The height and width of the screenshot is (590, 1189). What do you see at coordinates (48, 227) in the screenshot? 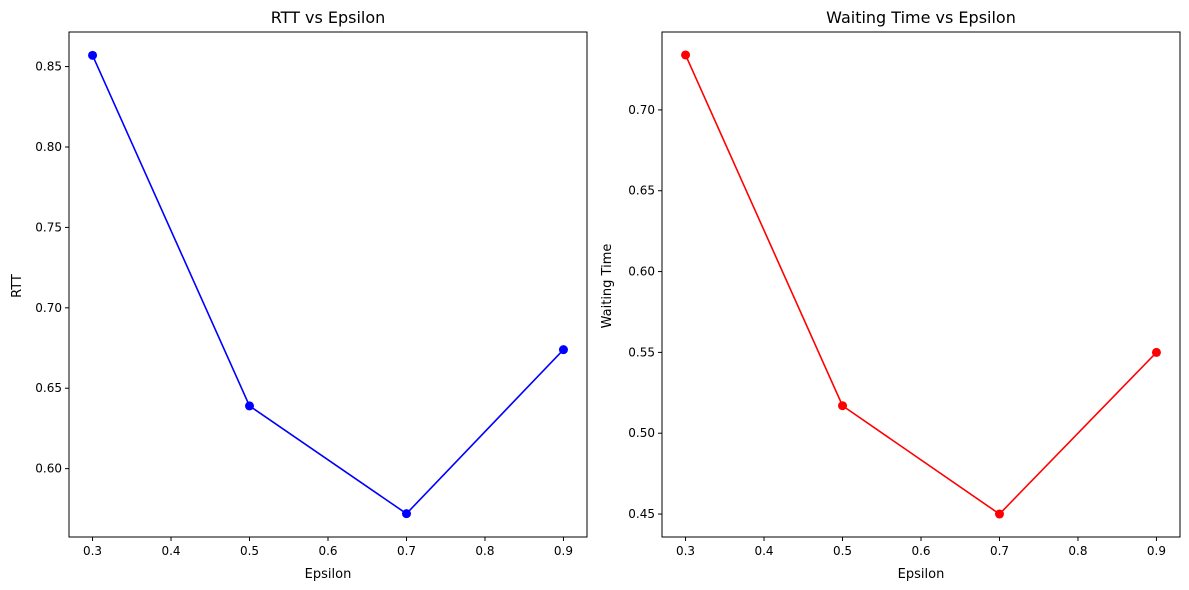
I see `y-tick-label: 0.75` at bounding box center [48, 227].